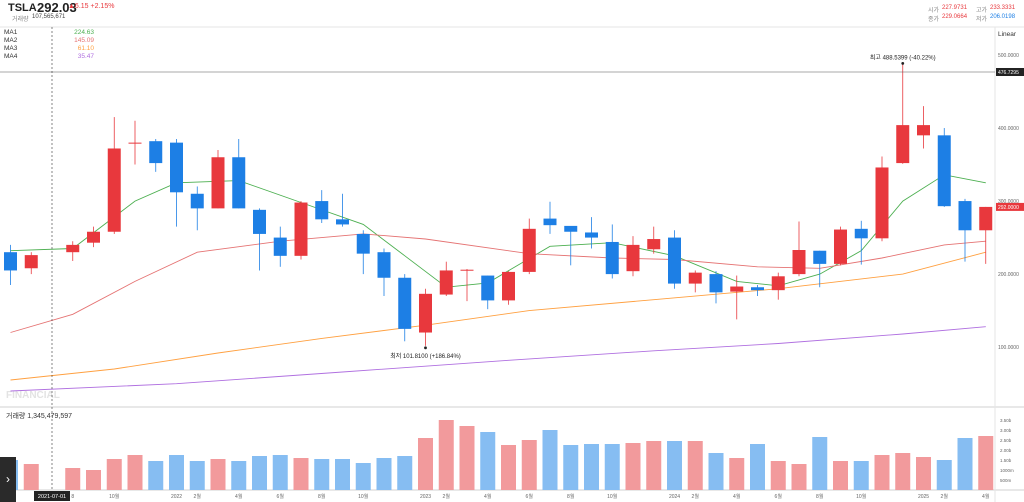 This screenshot has width=1024, height=502. What do you see at coordinates (72, 497) in the screenshot?
I see `time-tick-label: 8` at bounding box center [72, 497].